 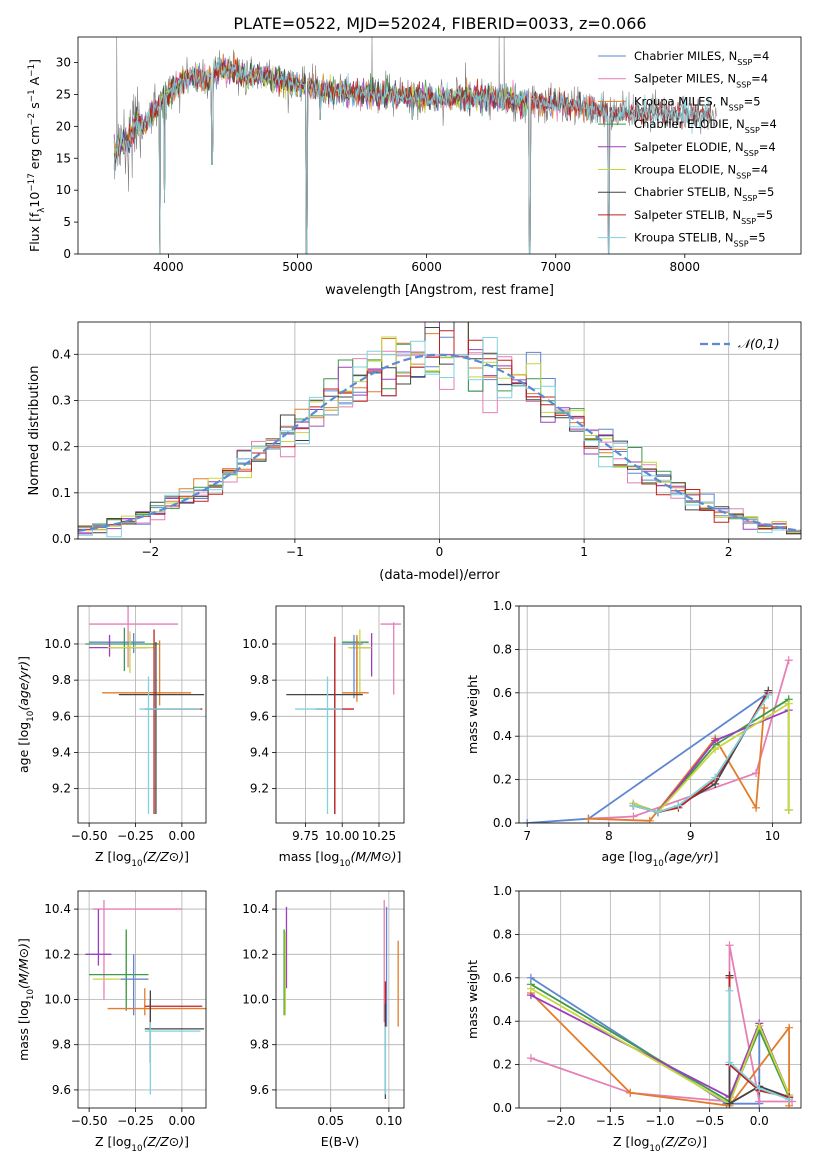 I want to click on mass_weight_vs_Z-ylabel: mass weight, so click(x=472, y=999).